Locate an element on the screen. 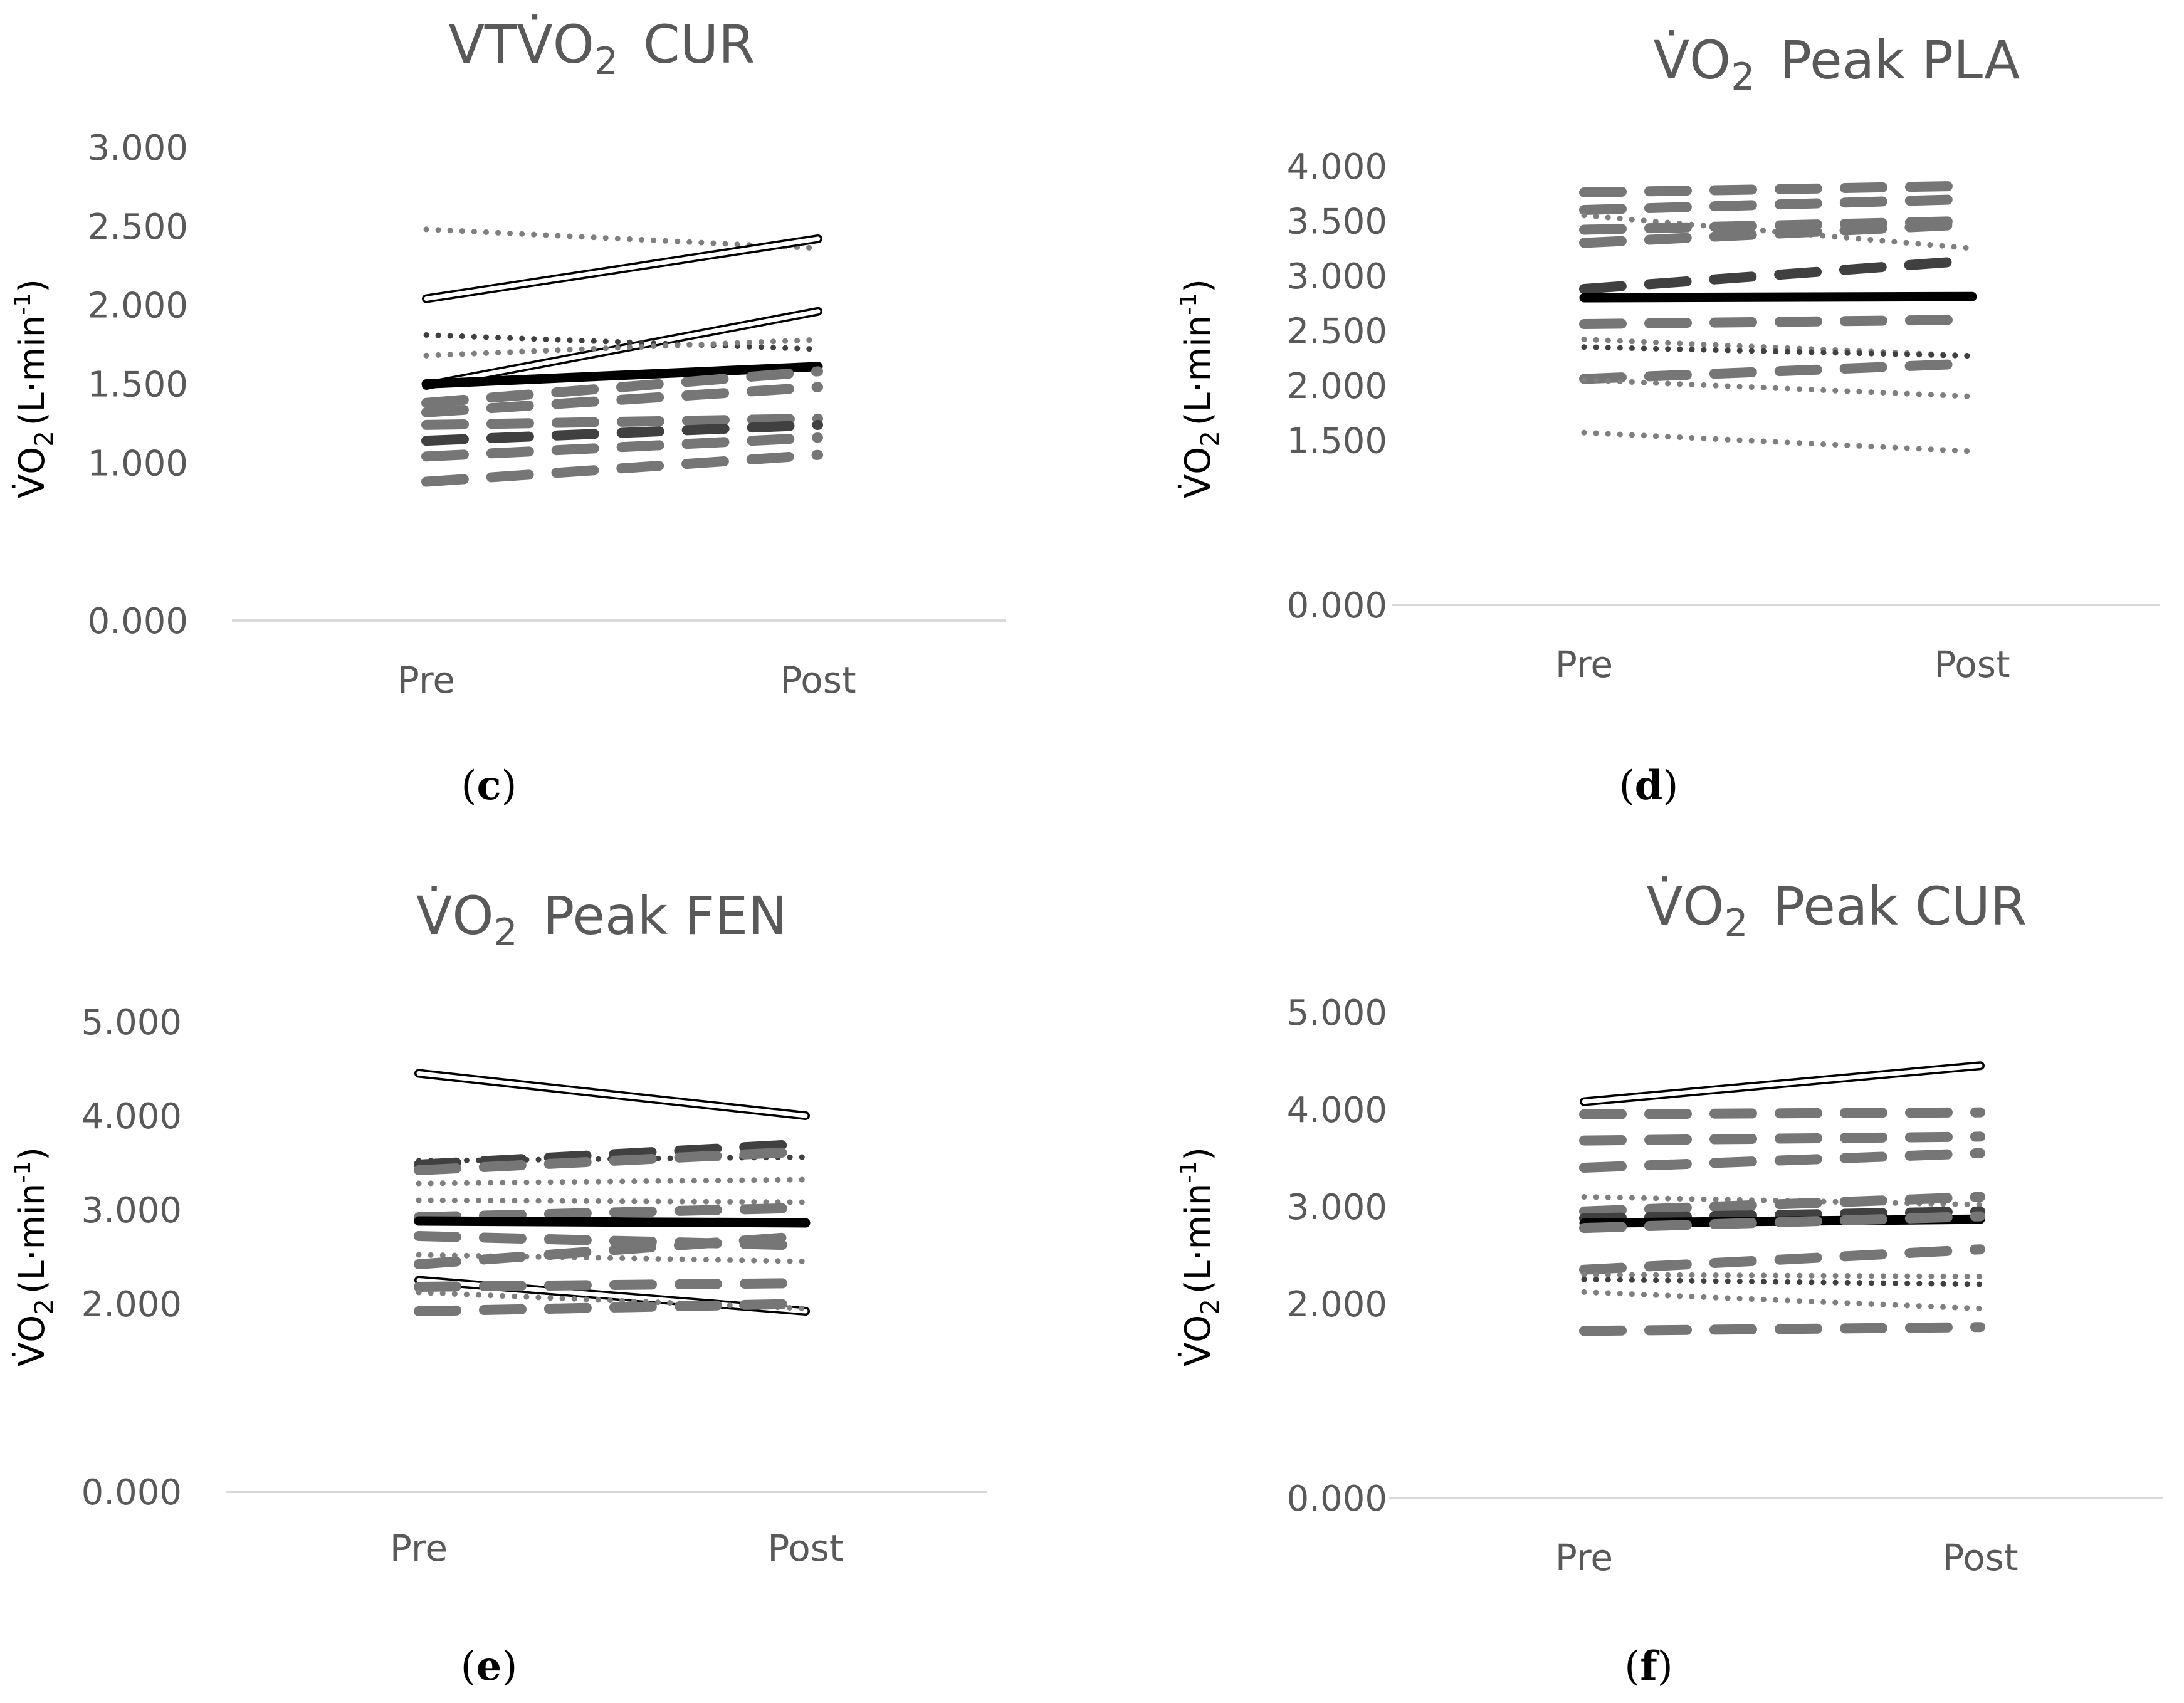 Image resolution: width=2184 pixels, height=1703 pixels. panel-letter-value: d is located at coordinates (1649, 786).